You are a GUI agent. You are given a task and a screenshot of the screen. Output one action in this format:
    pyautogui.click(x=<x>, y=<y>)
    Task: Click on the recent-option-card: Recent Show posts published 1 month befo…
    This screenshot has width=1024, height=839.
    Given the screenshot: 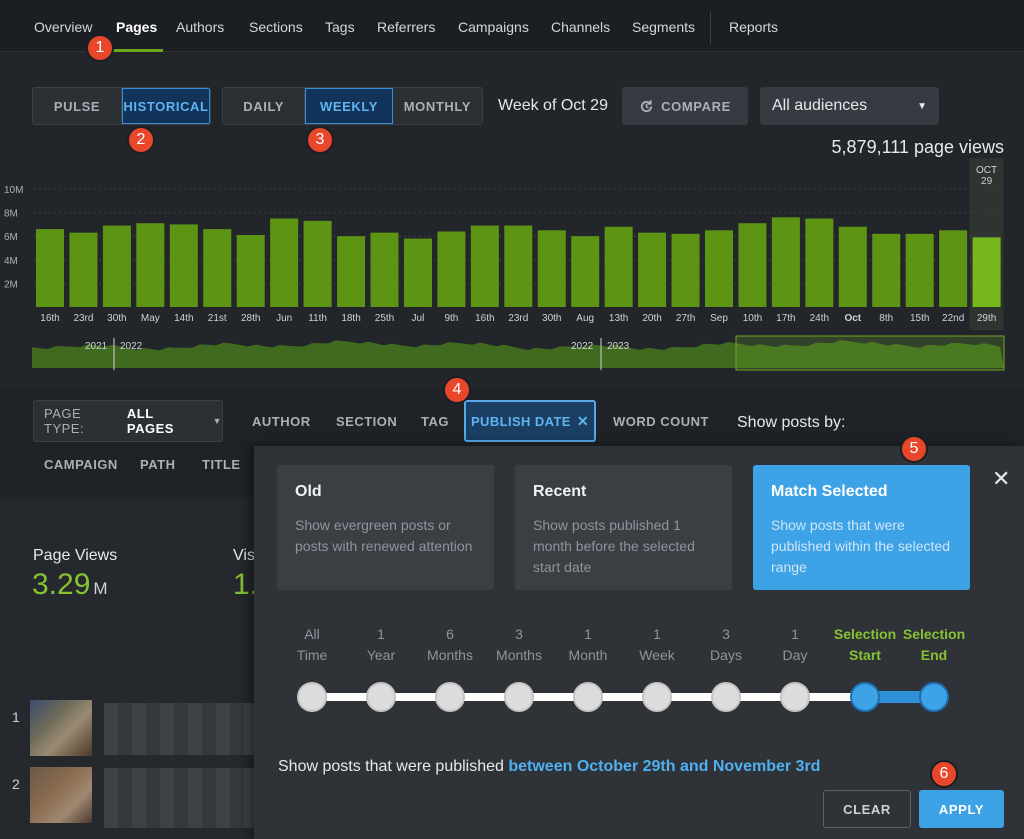 What is the action you would take?
    pyautogui.click(x=623, y=527)
    